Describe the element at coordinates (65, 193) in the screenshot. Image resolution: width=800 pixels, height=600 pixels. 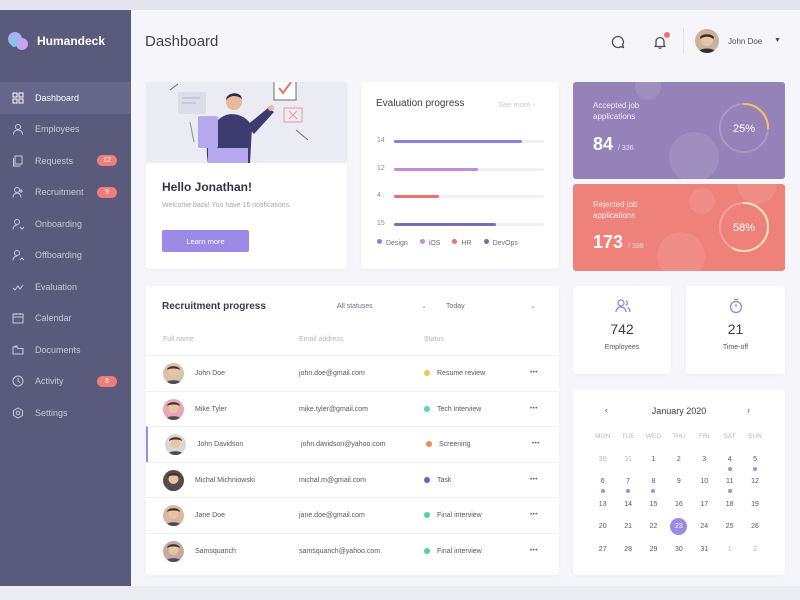
I see `sidebar-item-recruitment: Recruitment 9` at that location.